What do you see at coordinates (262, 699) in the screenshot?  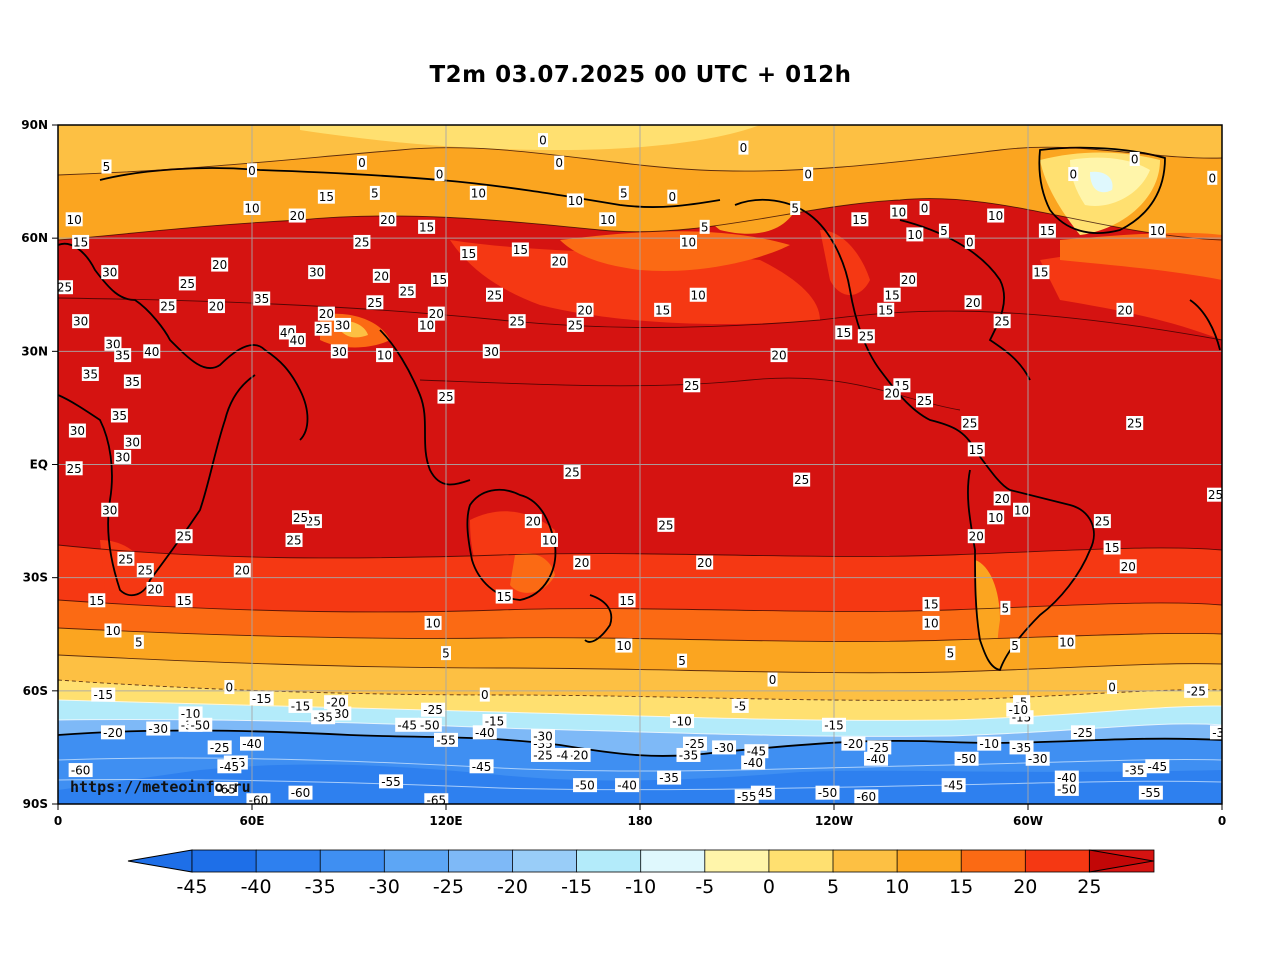 I see `svg-text: -15` at bounding box center [262, 699].